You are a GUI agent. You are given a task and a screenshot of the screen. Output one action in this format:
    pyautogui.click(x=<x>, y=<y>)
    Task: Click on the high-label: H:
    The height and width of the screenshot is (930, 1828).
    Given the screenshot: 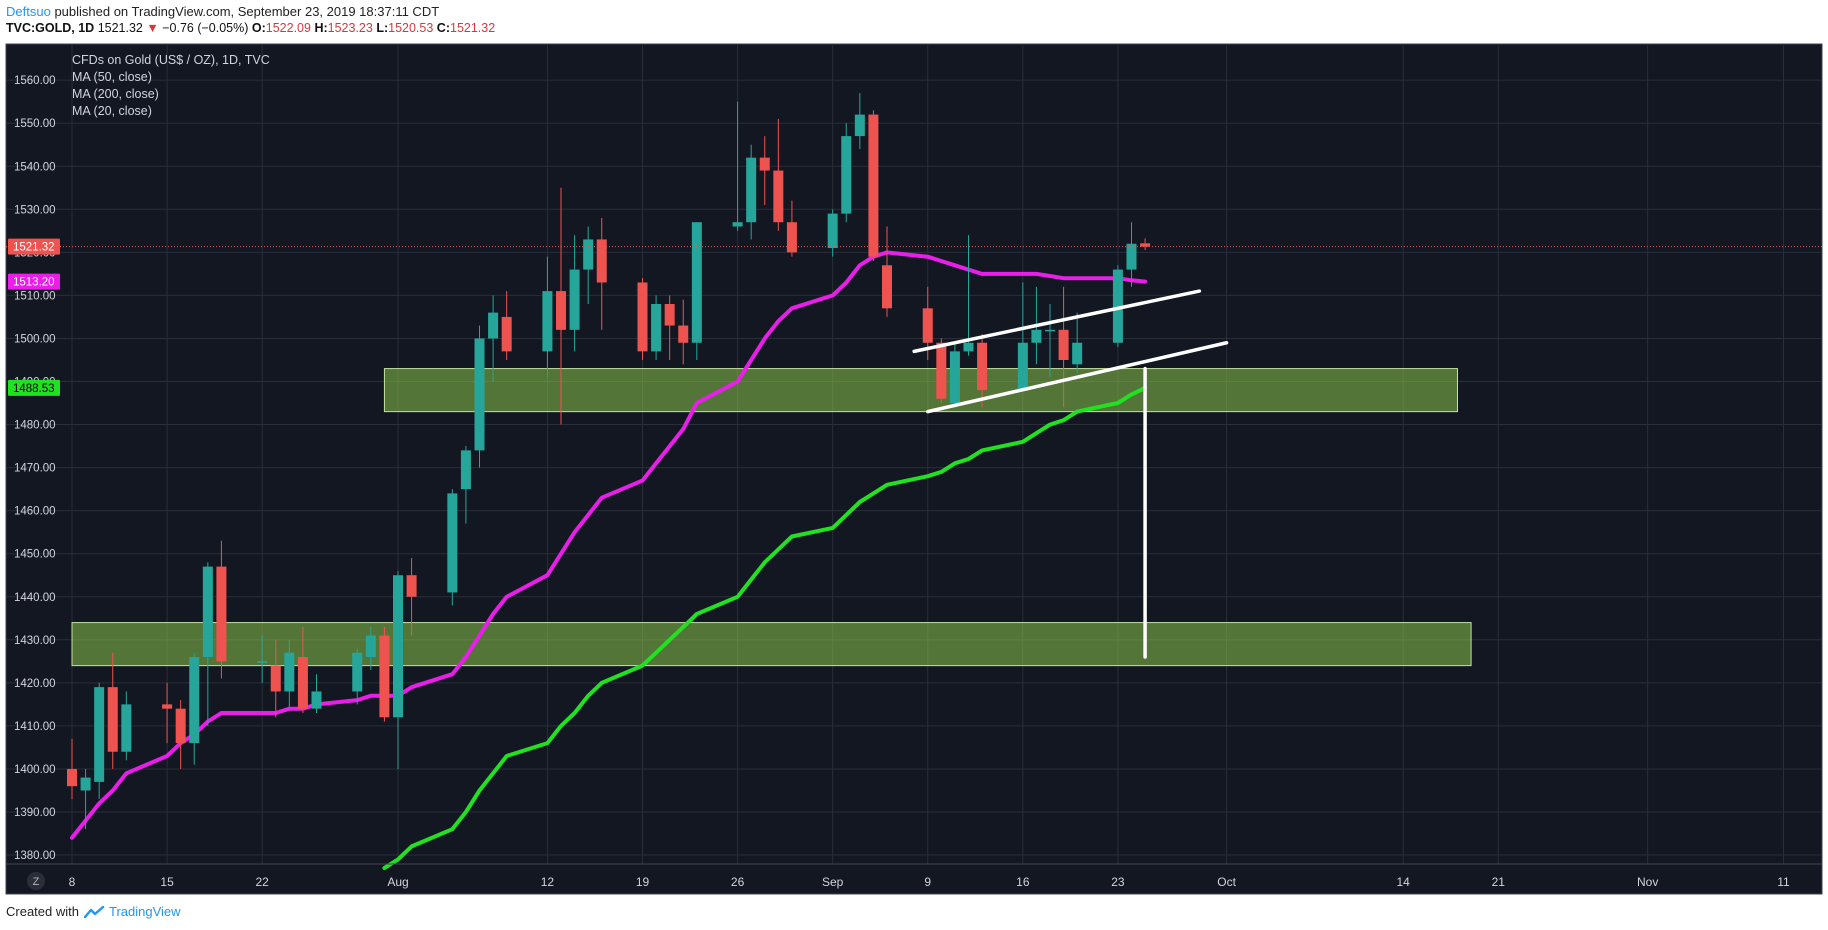 What is the action you would take?
    pyautogui.click(x=321, y=28)
    